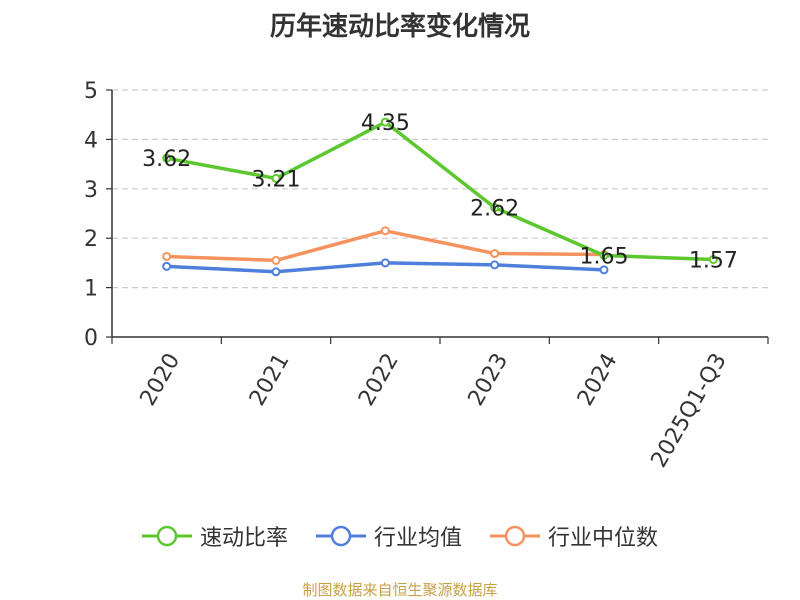 This screenshot has width=800, height=600. I want to click on y-tick-label: 1, so click(91, 289).